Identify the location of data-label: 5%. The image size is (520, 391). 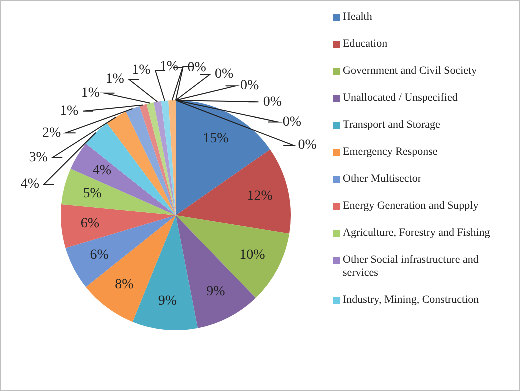
(92, 194).